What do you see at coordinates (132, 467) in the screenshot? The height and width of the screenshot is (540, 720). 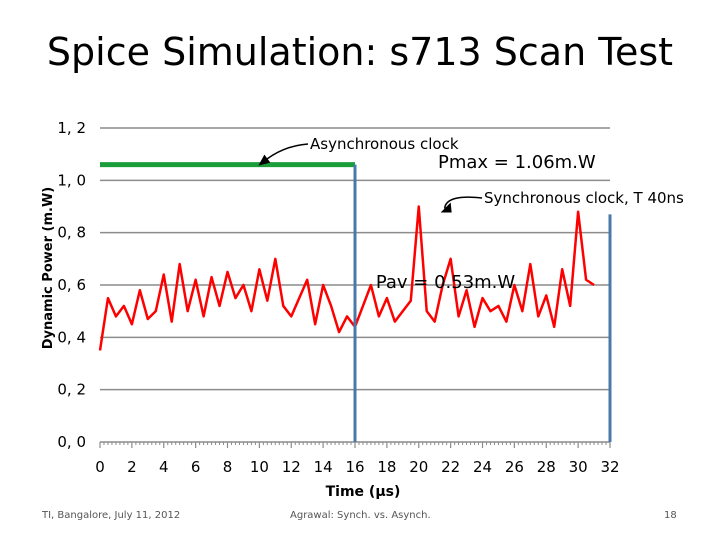 I see `x-tick-label: 2` at bounding box center [132, 467].